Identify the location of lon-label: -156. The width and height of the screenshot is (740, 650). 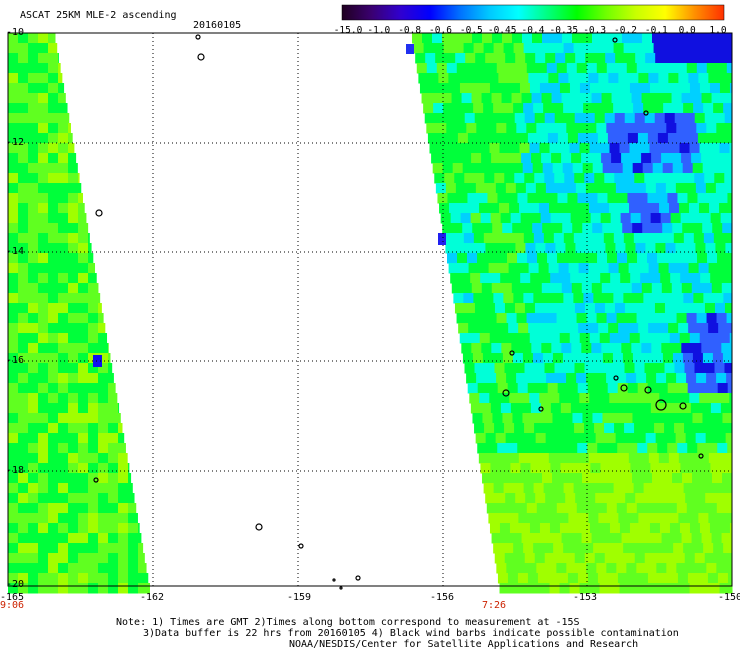
(442, 597).